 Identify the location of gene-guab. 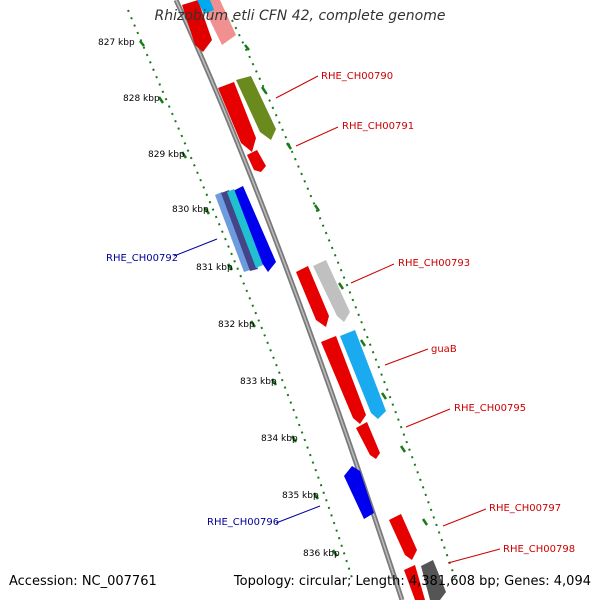
(353, 377).